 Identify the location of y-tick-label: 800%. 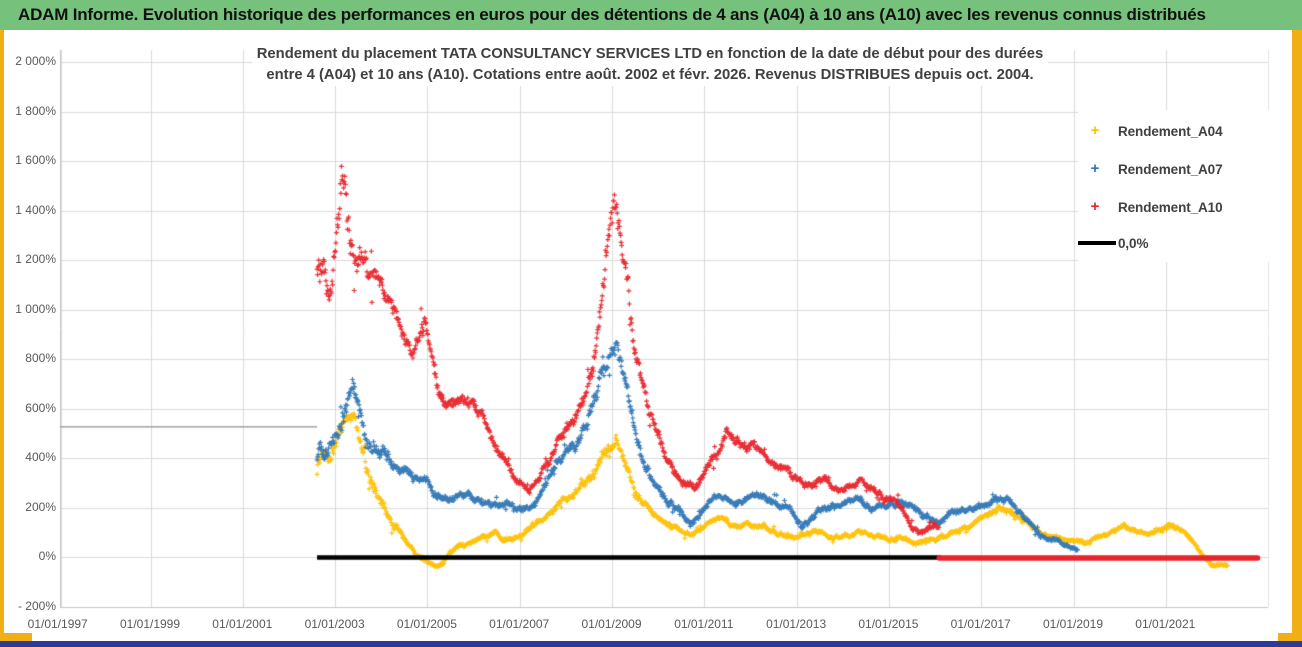
(40, 358).